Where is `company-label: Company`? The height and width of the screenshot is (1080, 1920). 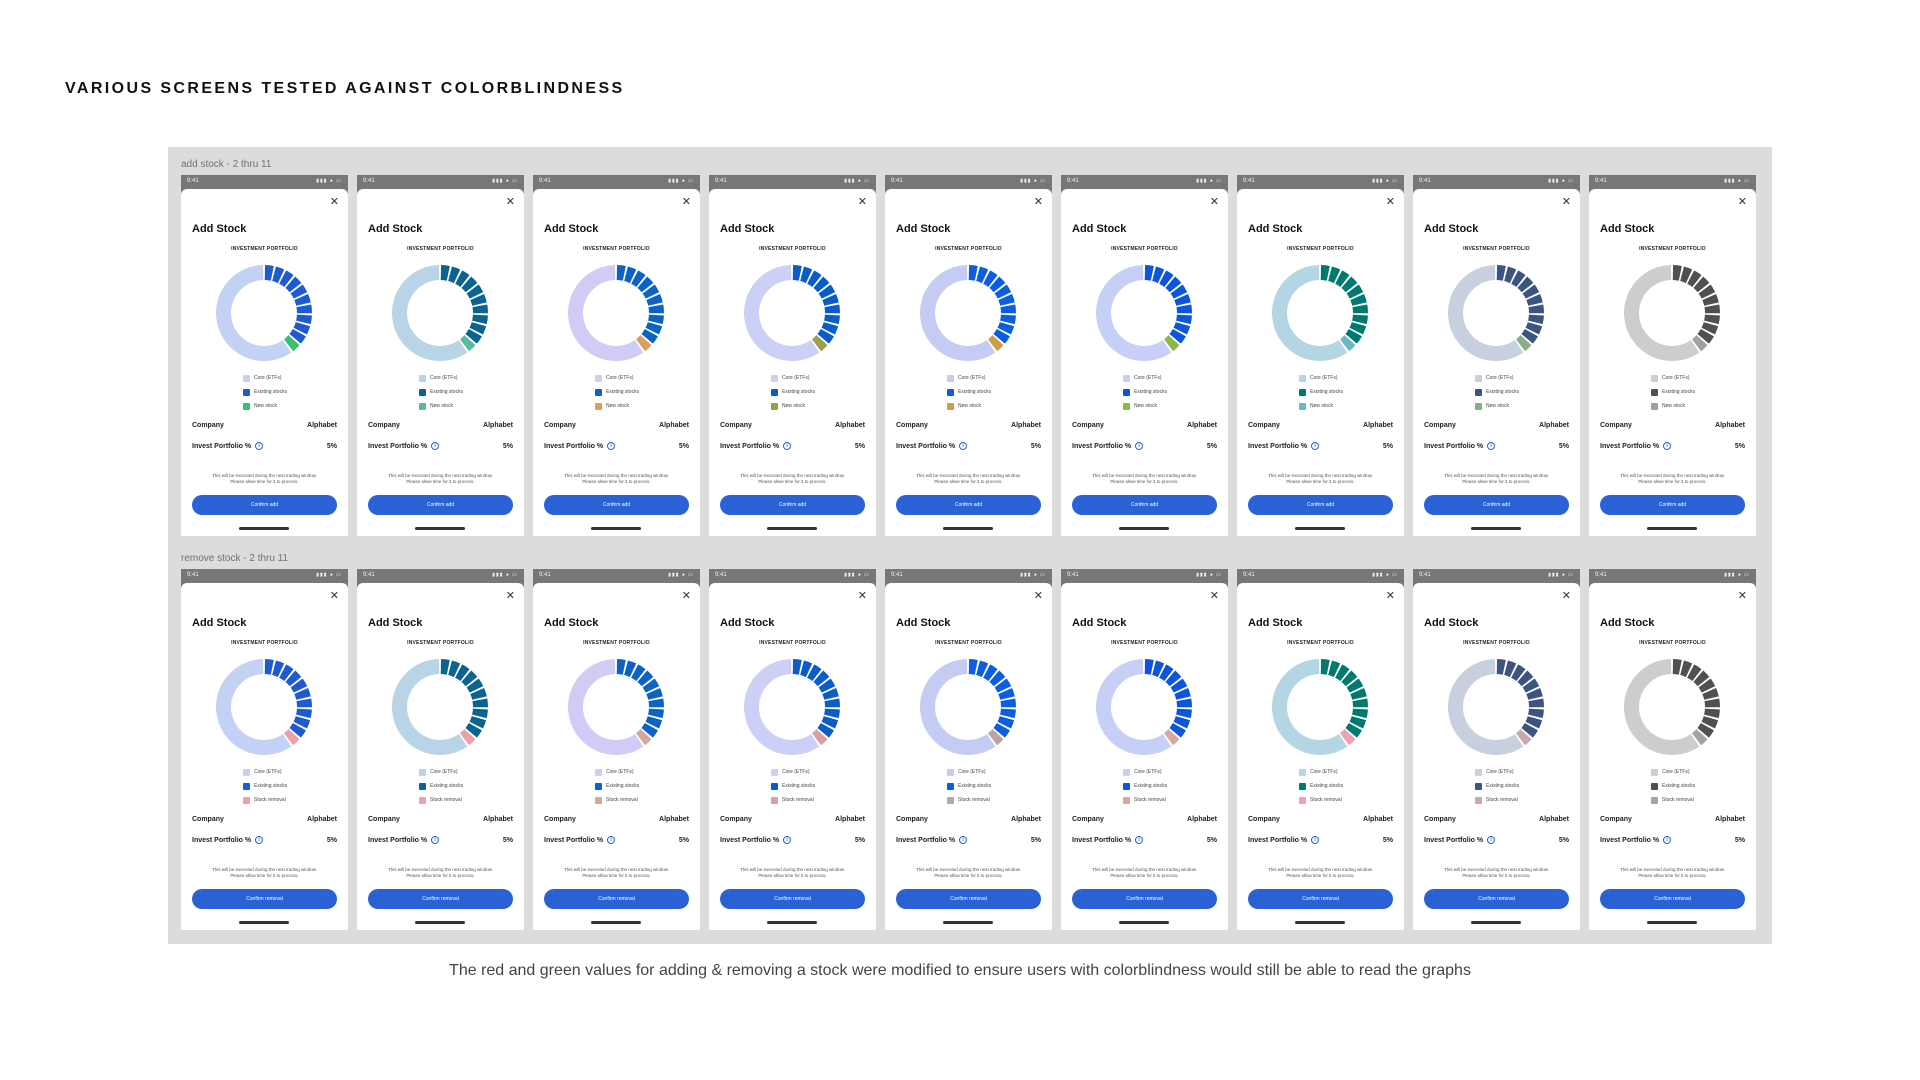 company-label: Company is located at coordinates (1440, 819).